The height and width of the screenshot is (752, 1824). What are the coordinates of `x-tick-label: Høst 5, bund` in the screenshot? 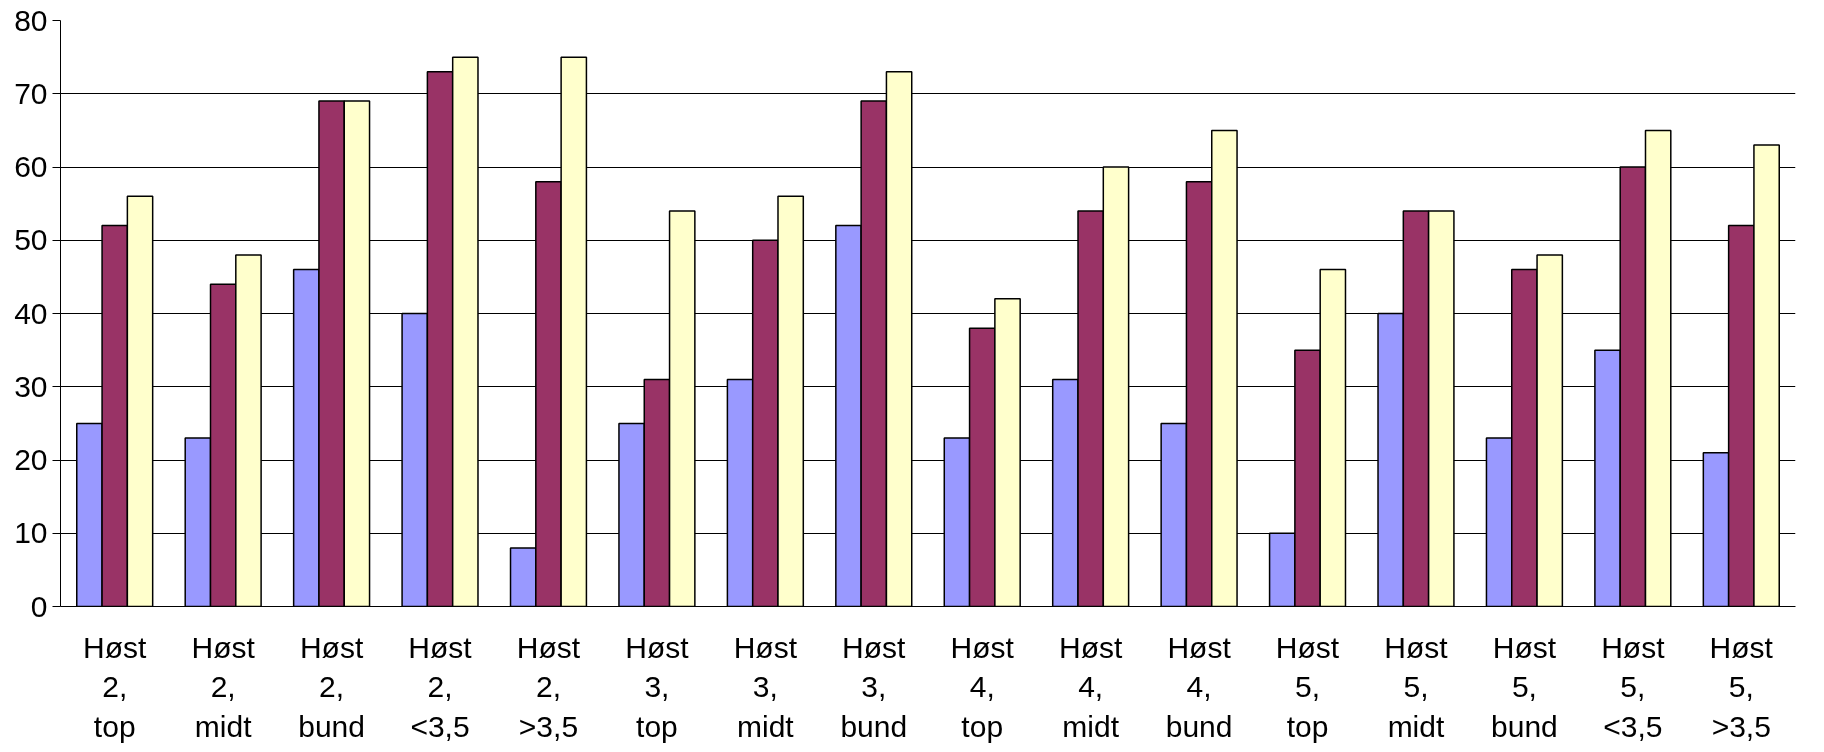 It's located at (1524, 686).